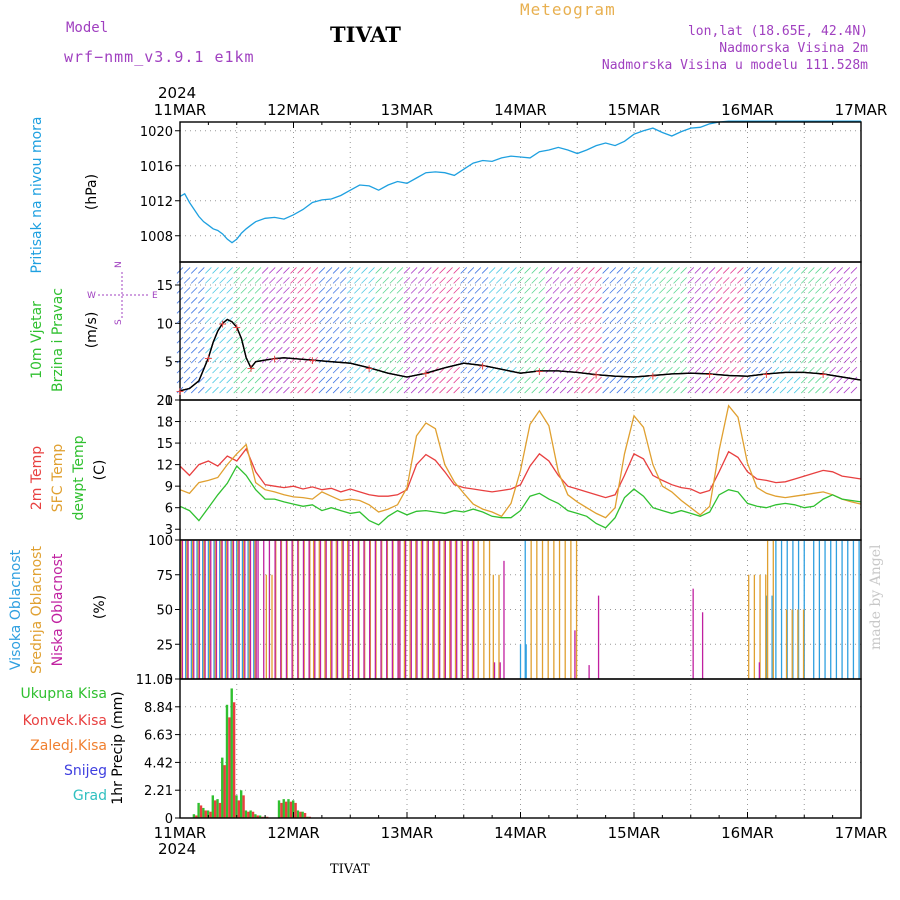 The image size is (900, 900). Describe the element at coordinates (90, 796) in the screenshot. I see `precip-legend-4: Grad` at that location.